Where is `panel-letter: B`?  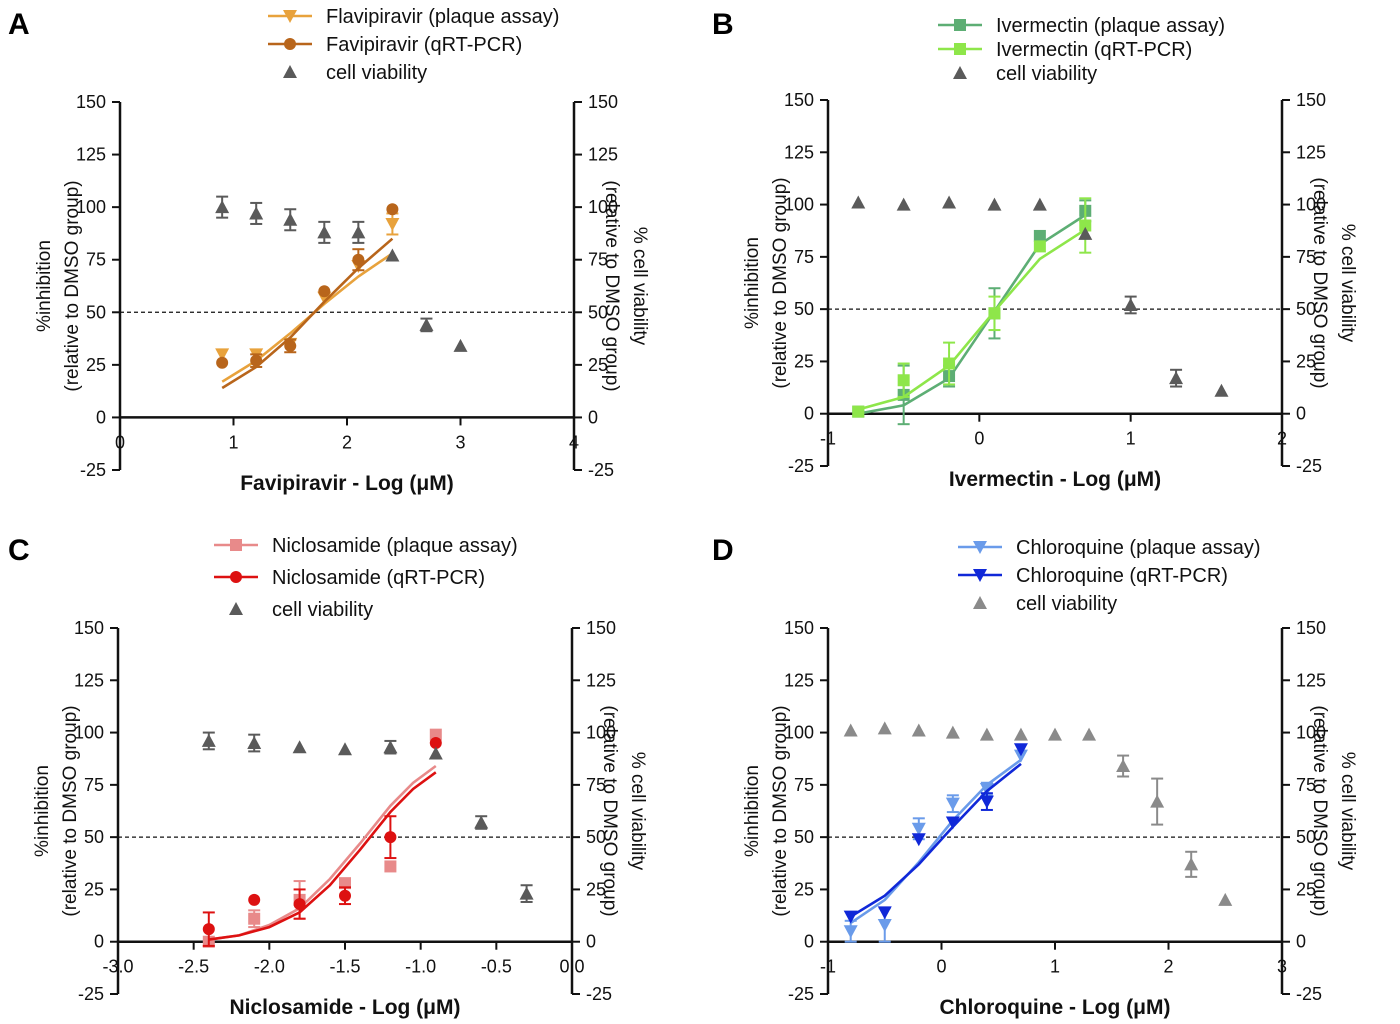 panel-letter: B is located at coordinates (723, 24).